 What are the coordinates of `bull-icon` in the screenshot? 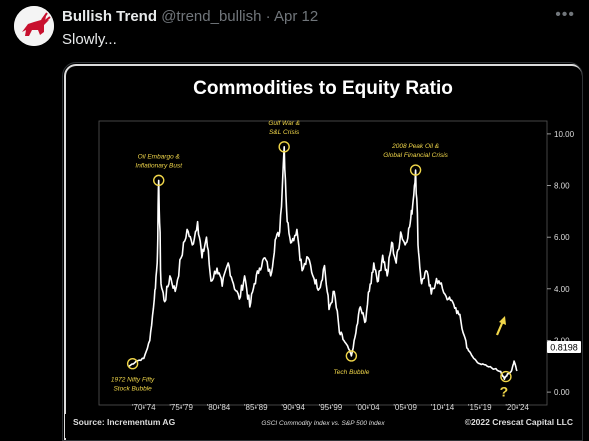 It's located at (34, 26).